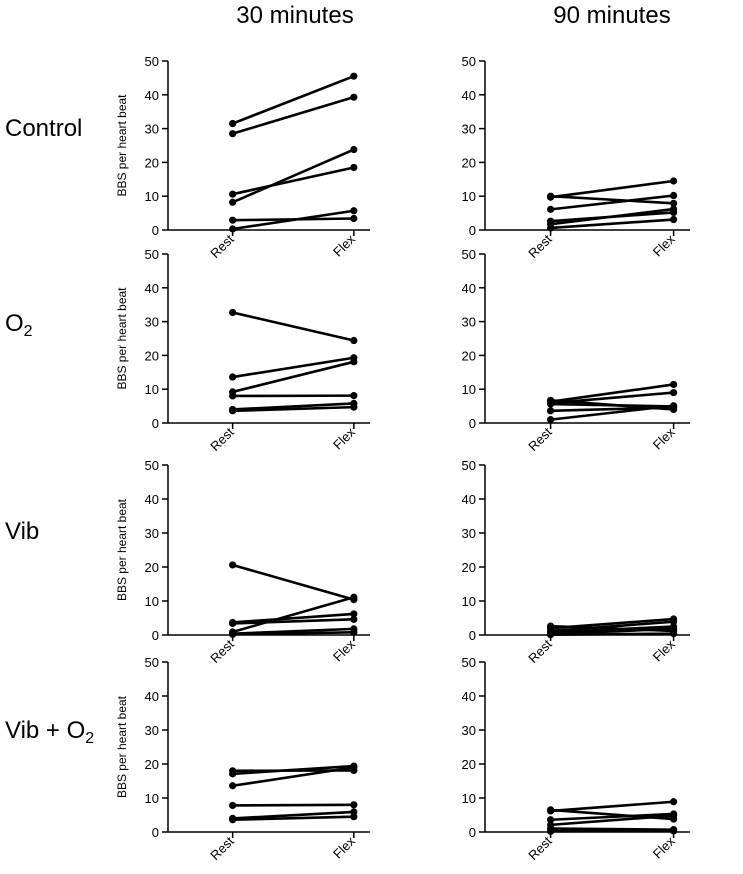  Describe the element at coordinates (14, 323) in the screenshot. I see `row-label-text: O` at that location.